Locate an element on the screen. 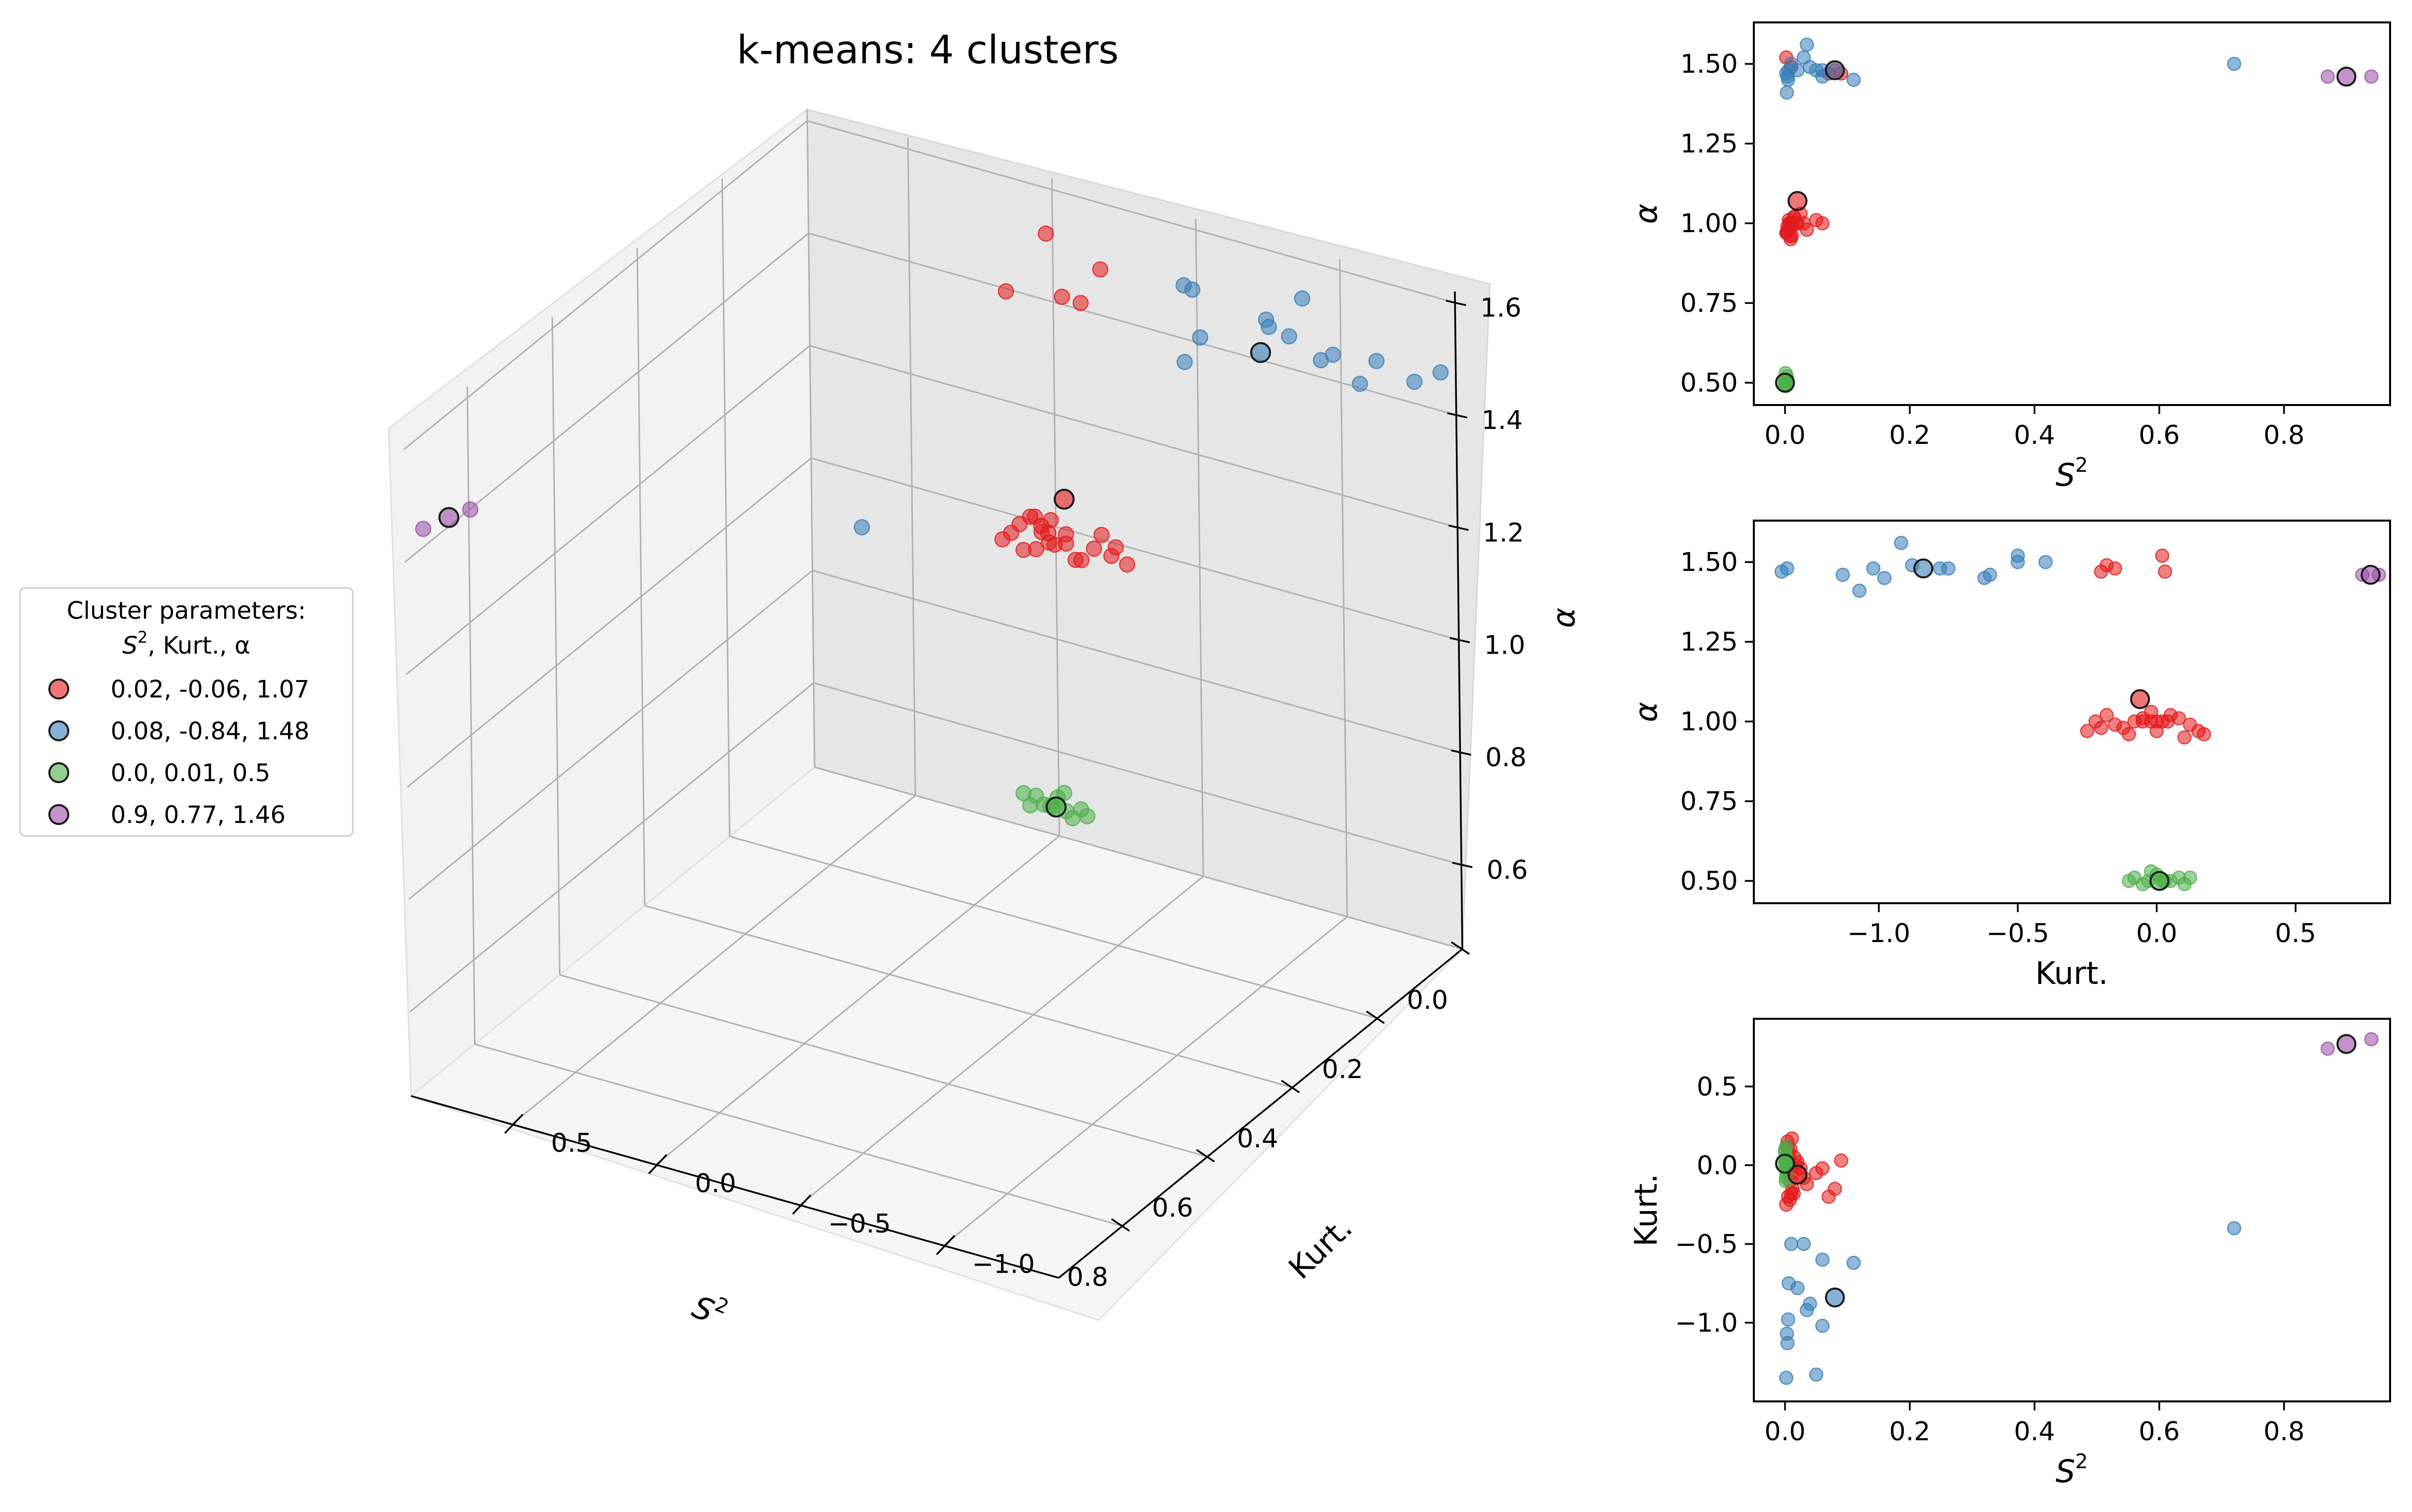 The image size is (2412, 1512). x-tick-label: 0.8 is located at coordinates (2284, 435).